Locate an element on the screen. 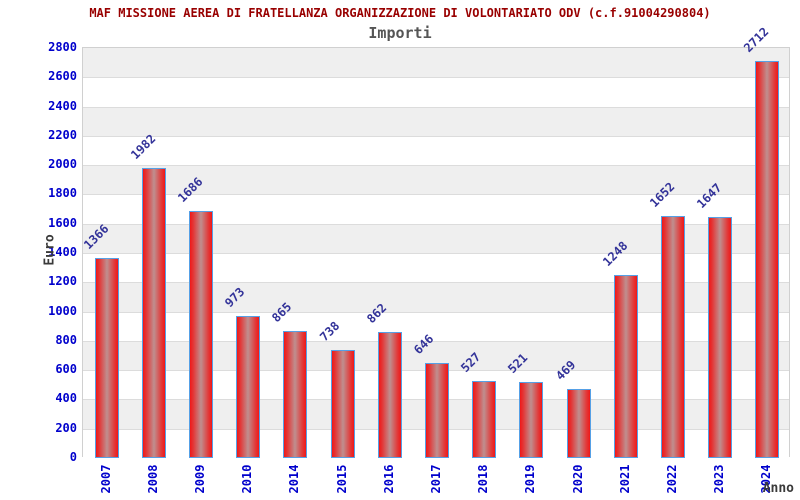 The height and width of the screenshot is (500, 800). bar-2007 is located at coordinates (106, 357).